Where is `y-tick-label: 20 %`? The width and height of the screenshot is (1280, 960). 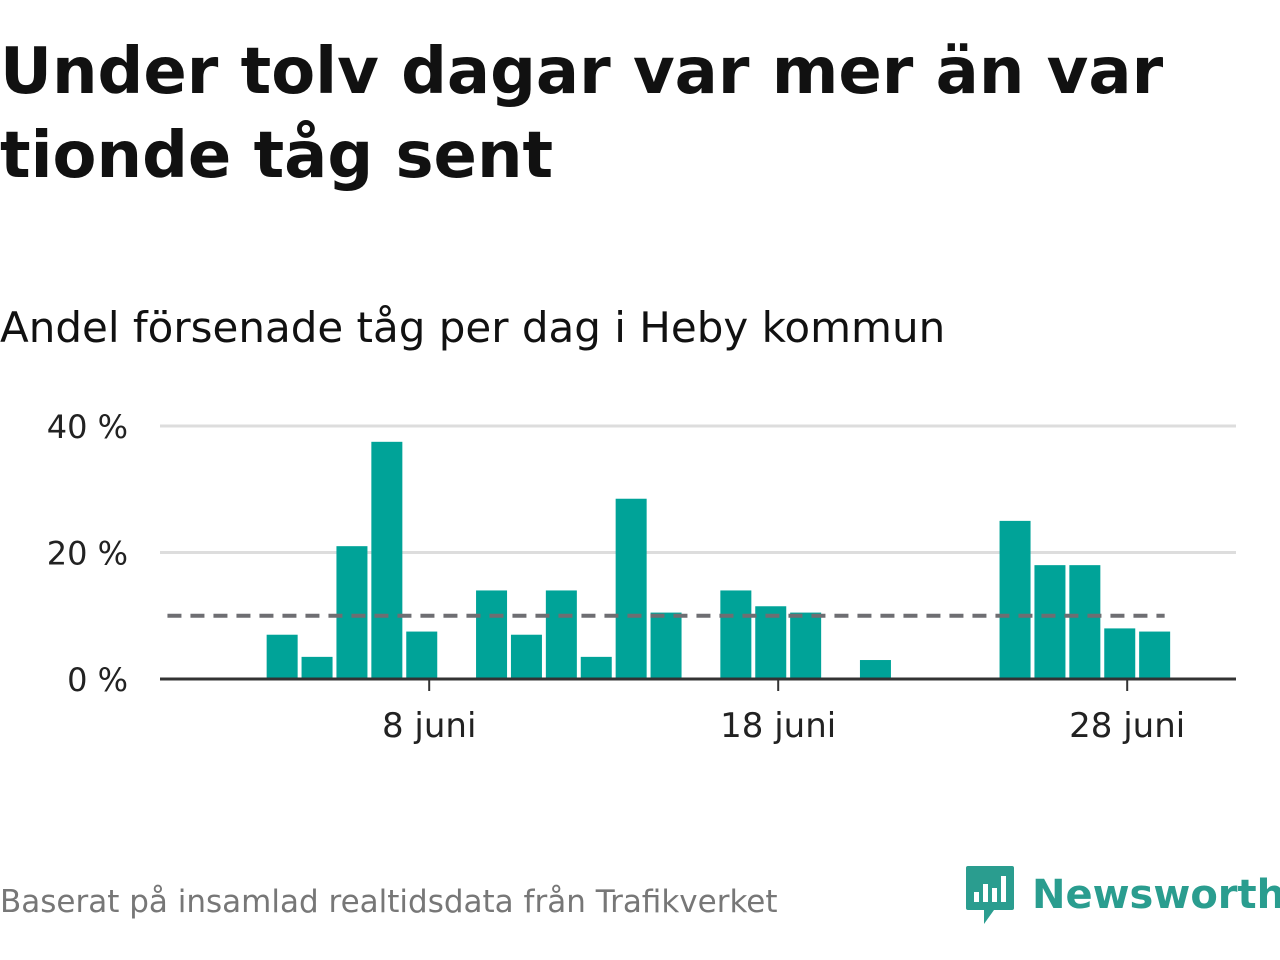
y-tick-label: 20 % is located at coordinates (87, 554).